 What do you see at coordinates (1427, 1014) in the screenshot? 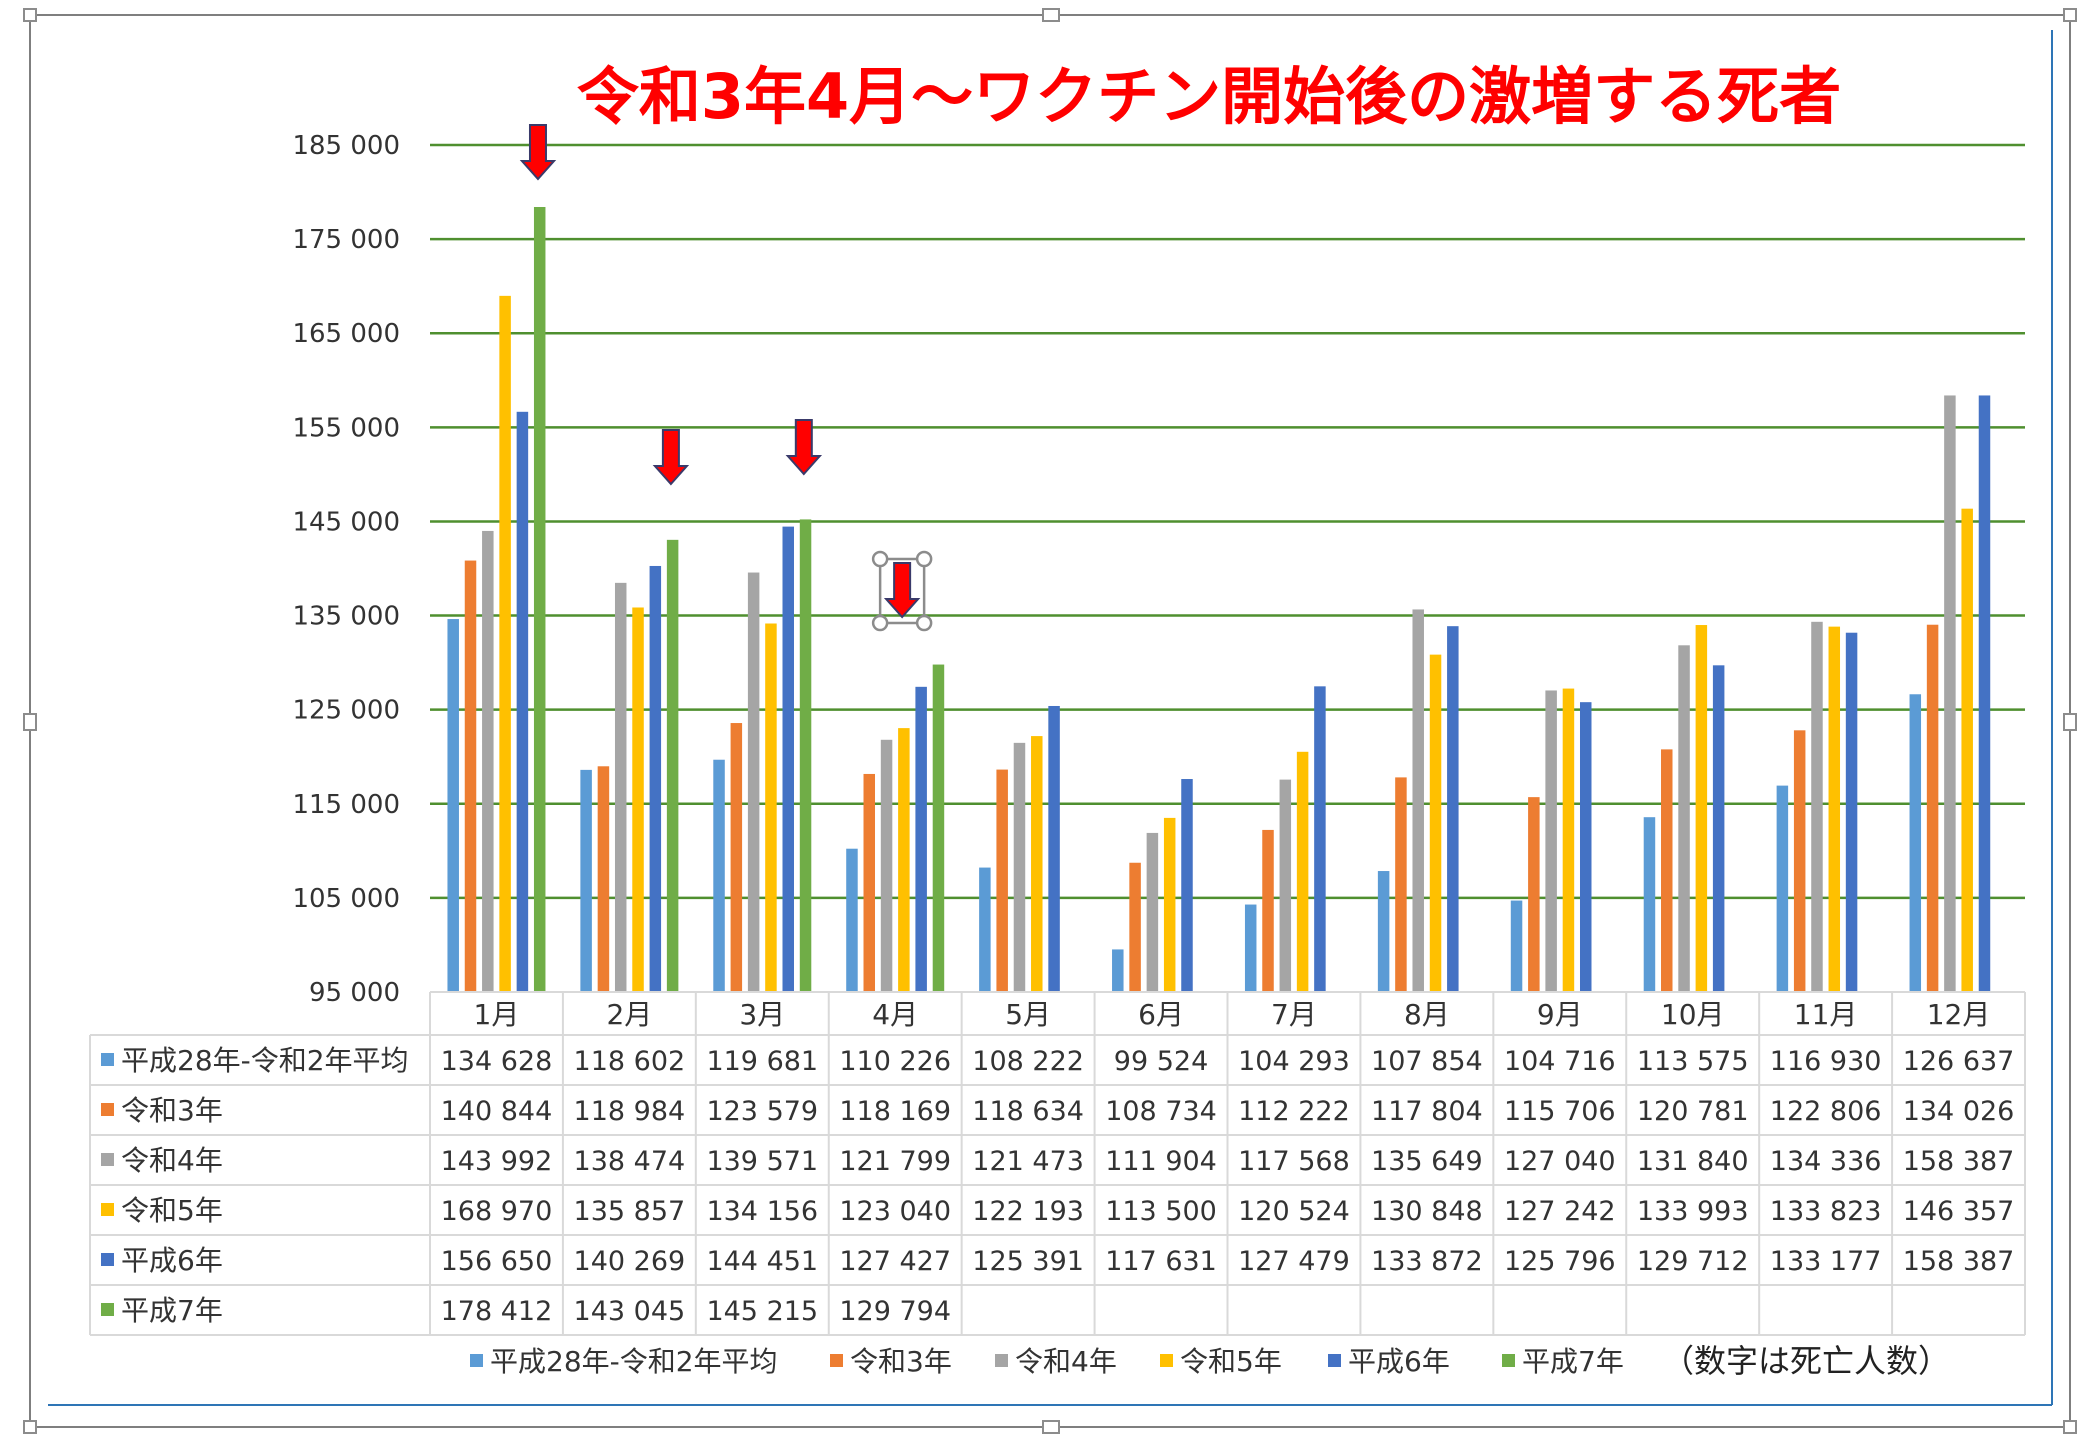
I see `category-label: 8月` at bounding box center [1427, 1014].